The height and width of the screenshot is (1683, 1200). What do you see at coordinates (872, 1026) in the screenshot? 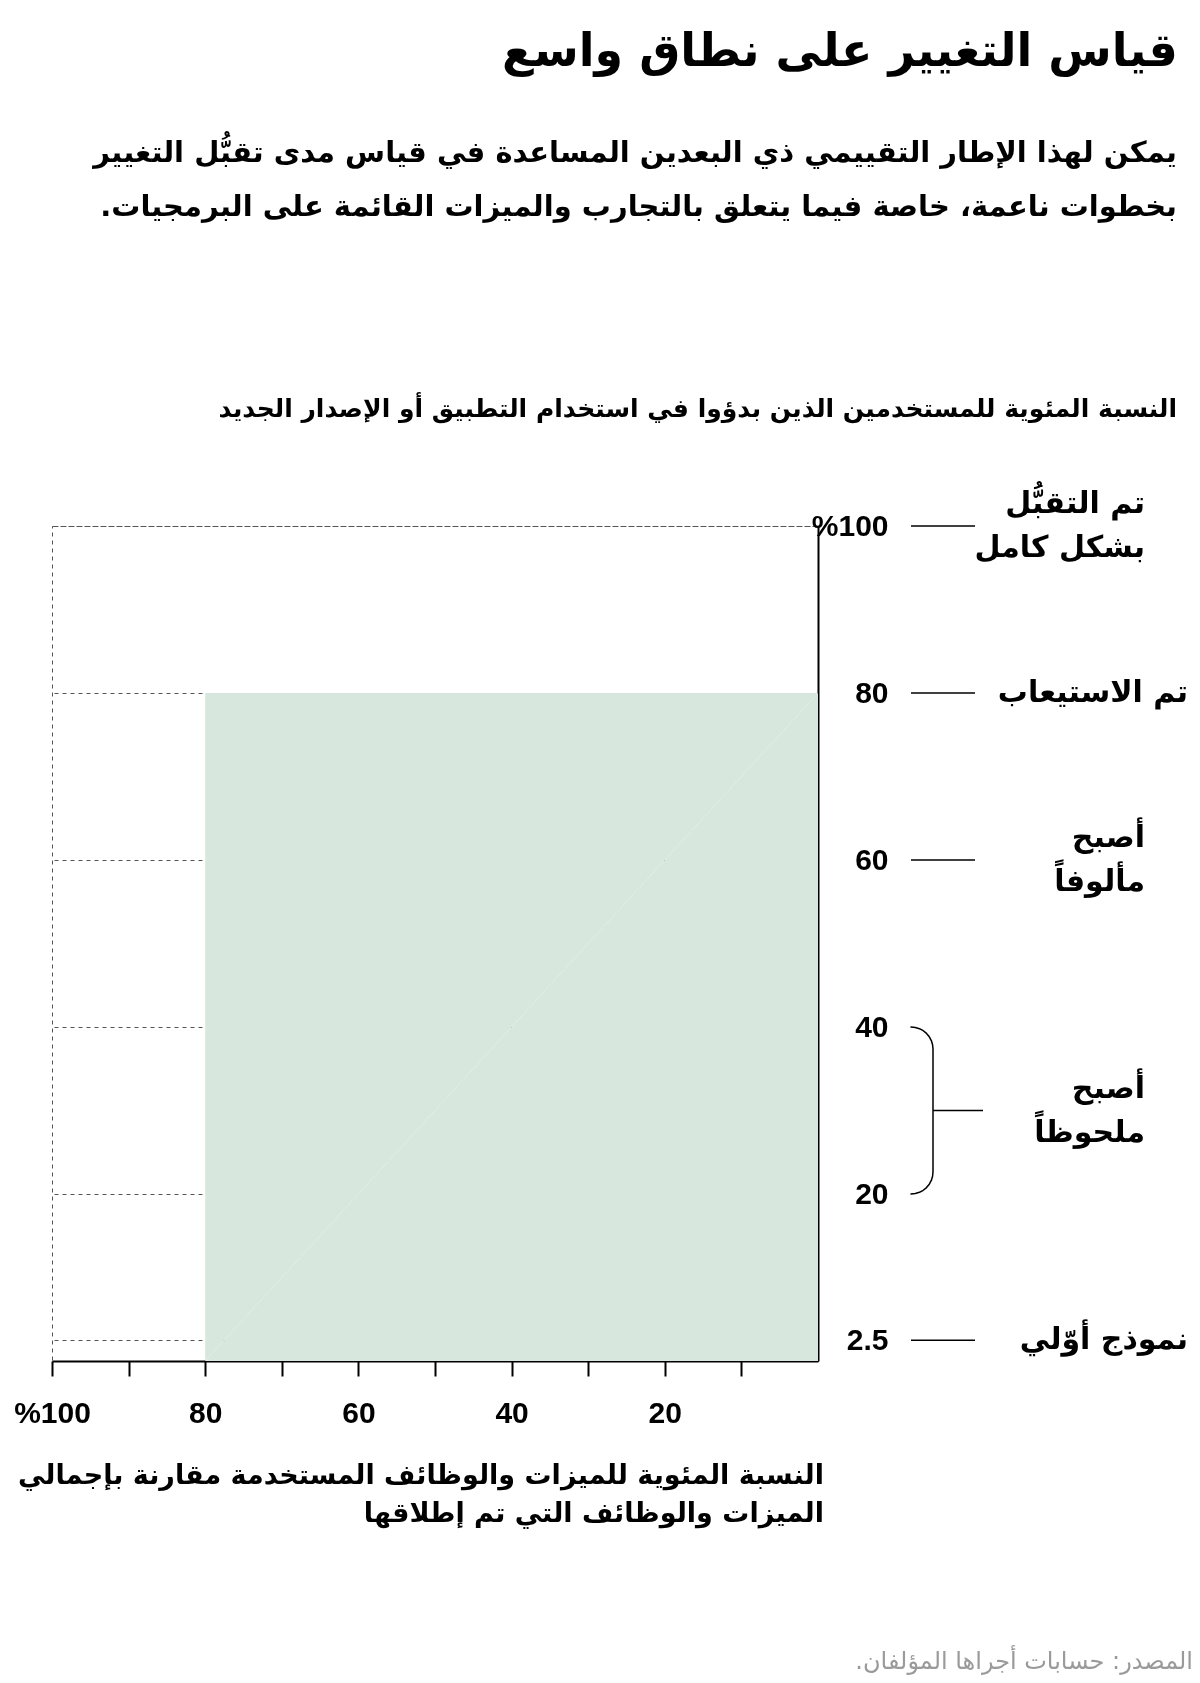
I see `y-tick-label: 40` at bounding box center [872, 1026].